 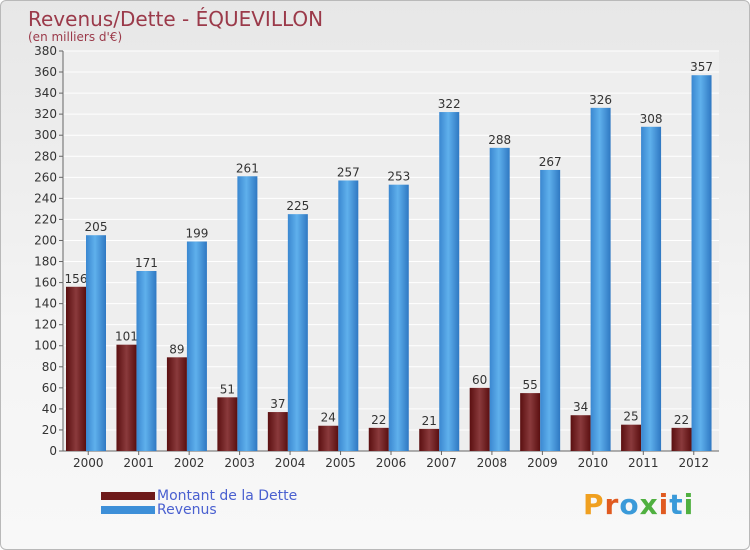 I want to click on x-tick-label: 2006, so click(x=391, y=463).